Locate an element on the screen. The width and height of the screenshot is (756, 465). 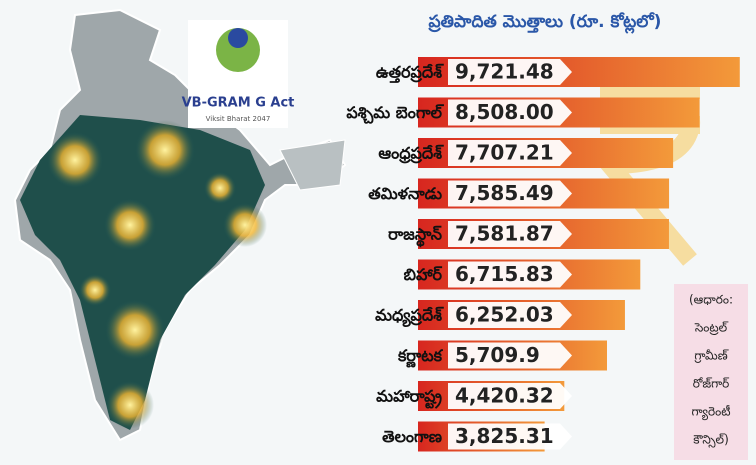
value-label: 4,420.32 is located at coordinates (504, 396).